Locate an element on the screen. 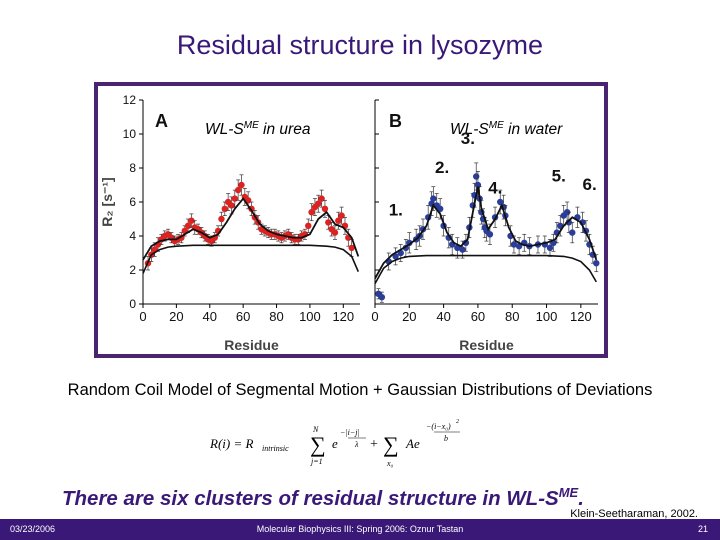 This screenshot has height=540, width=720. panel-a-x-tick-label: 80 is located at coordinates (276, 316).